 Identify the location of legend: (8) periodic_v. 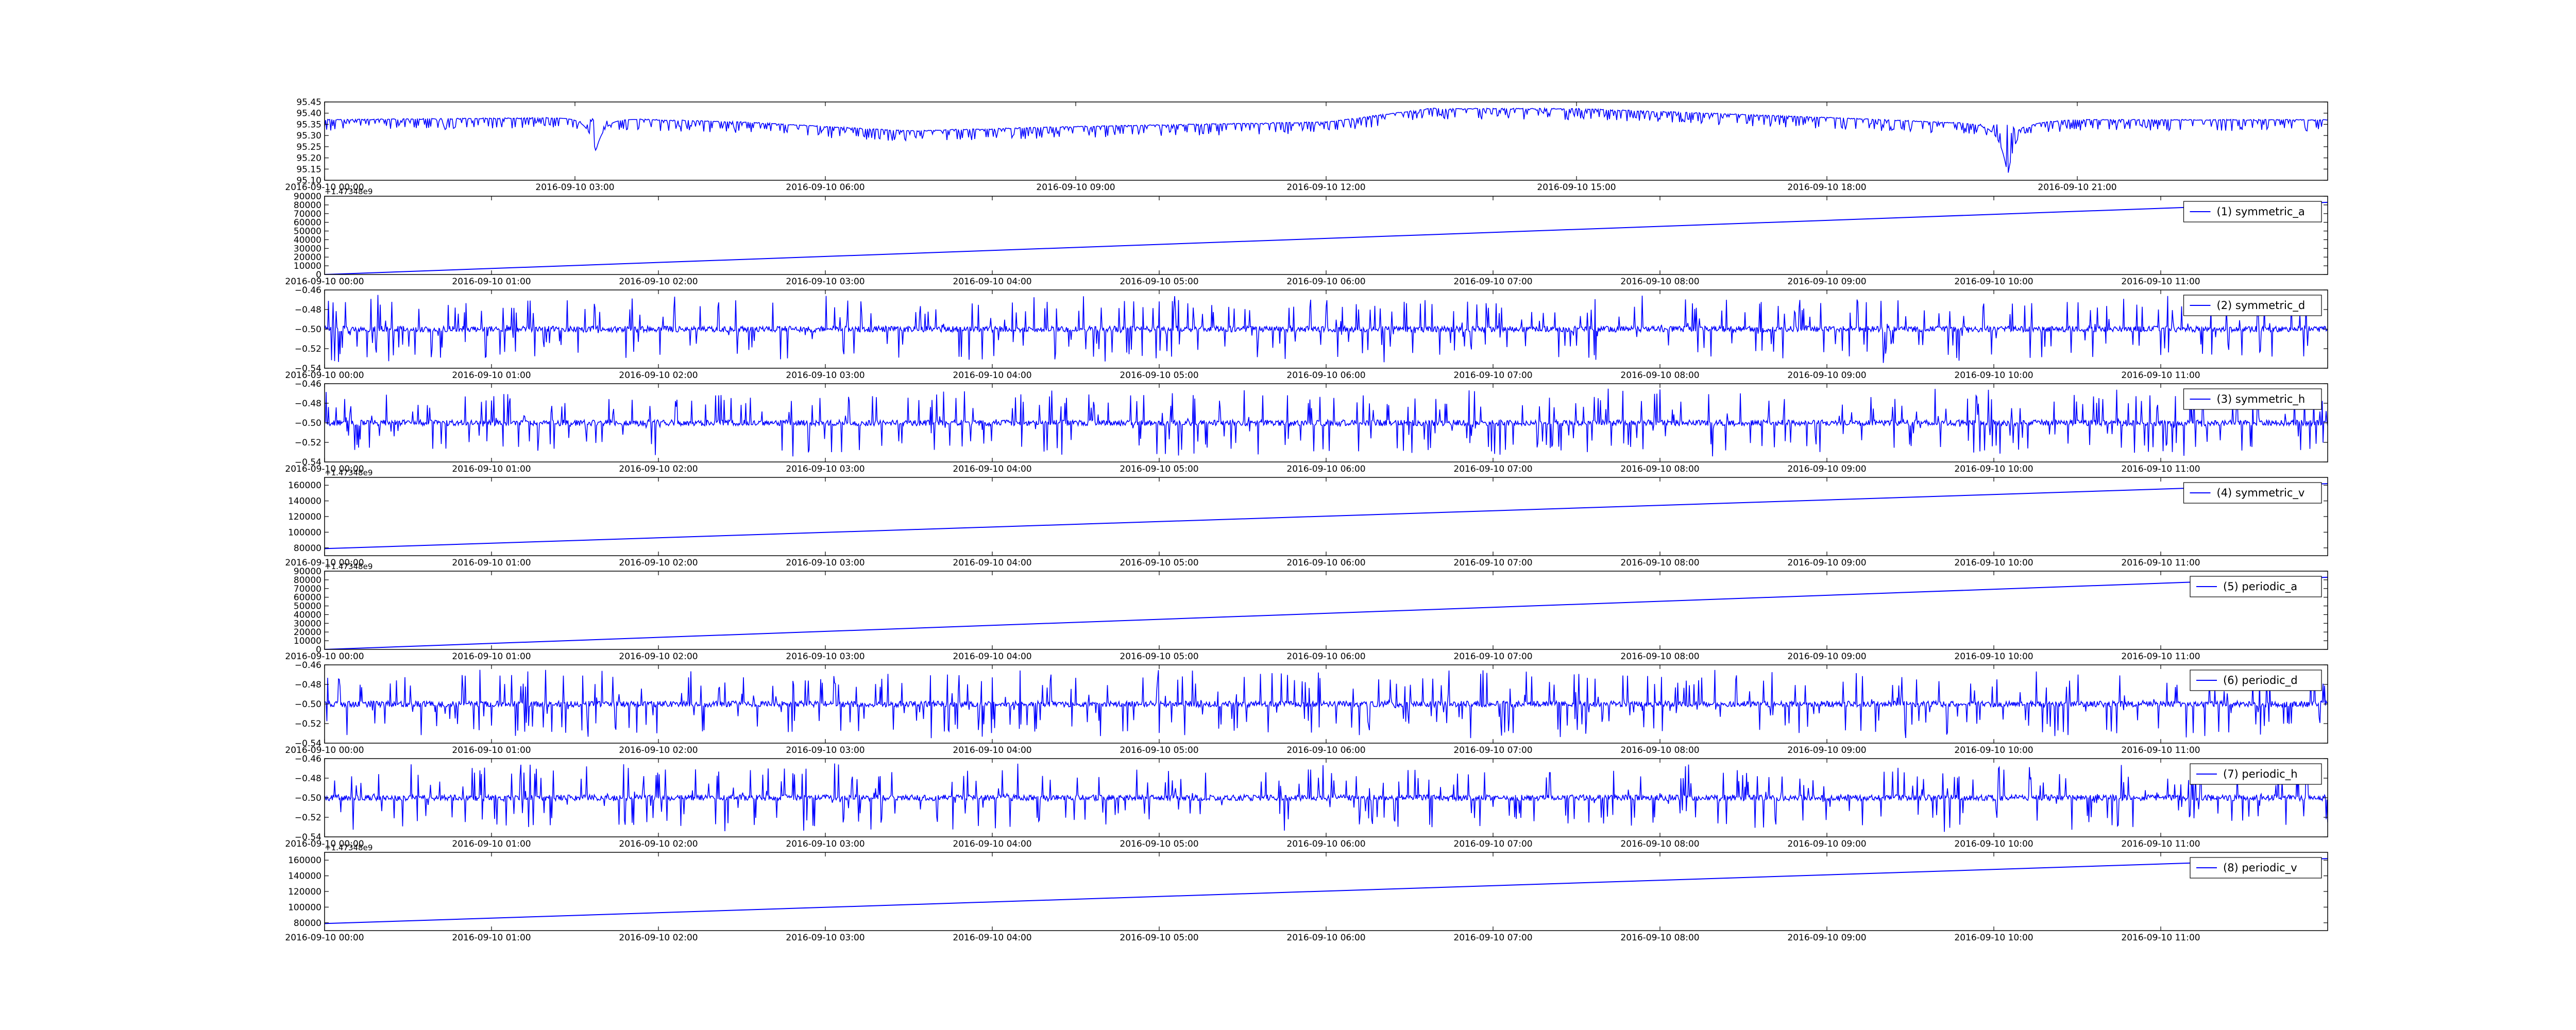
(2256, 868).